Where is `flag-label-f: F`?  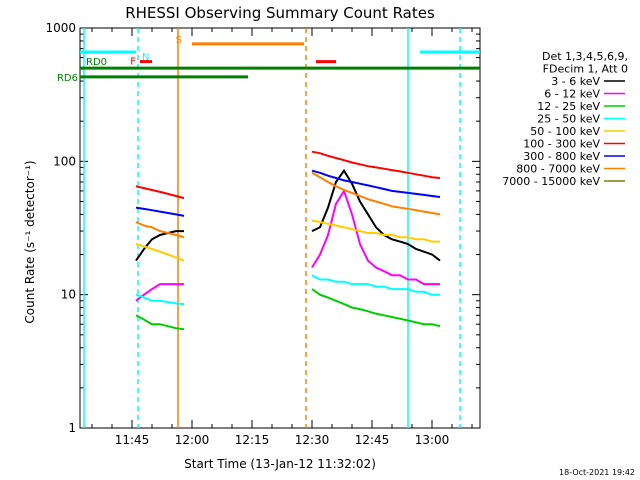 flag-label-f: F is located at coordinates (133, 62).